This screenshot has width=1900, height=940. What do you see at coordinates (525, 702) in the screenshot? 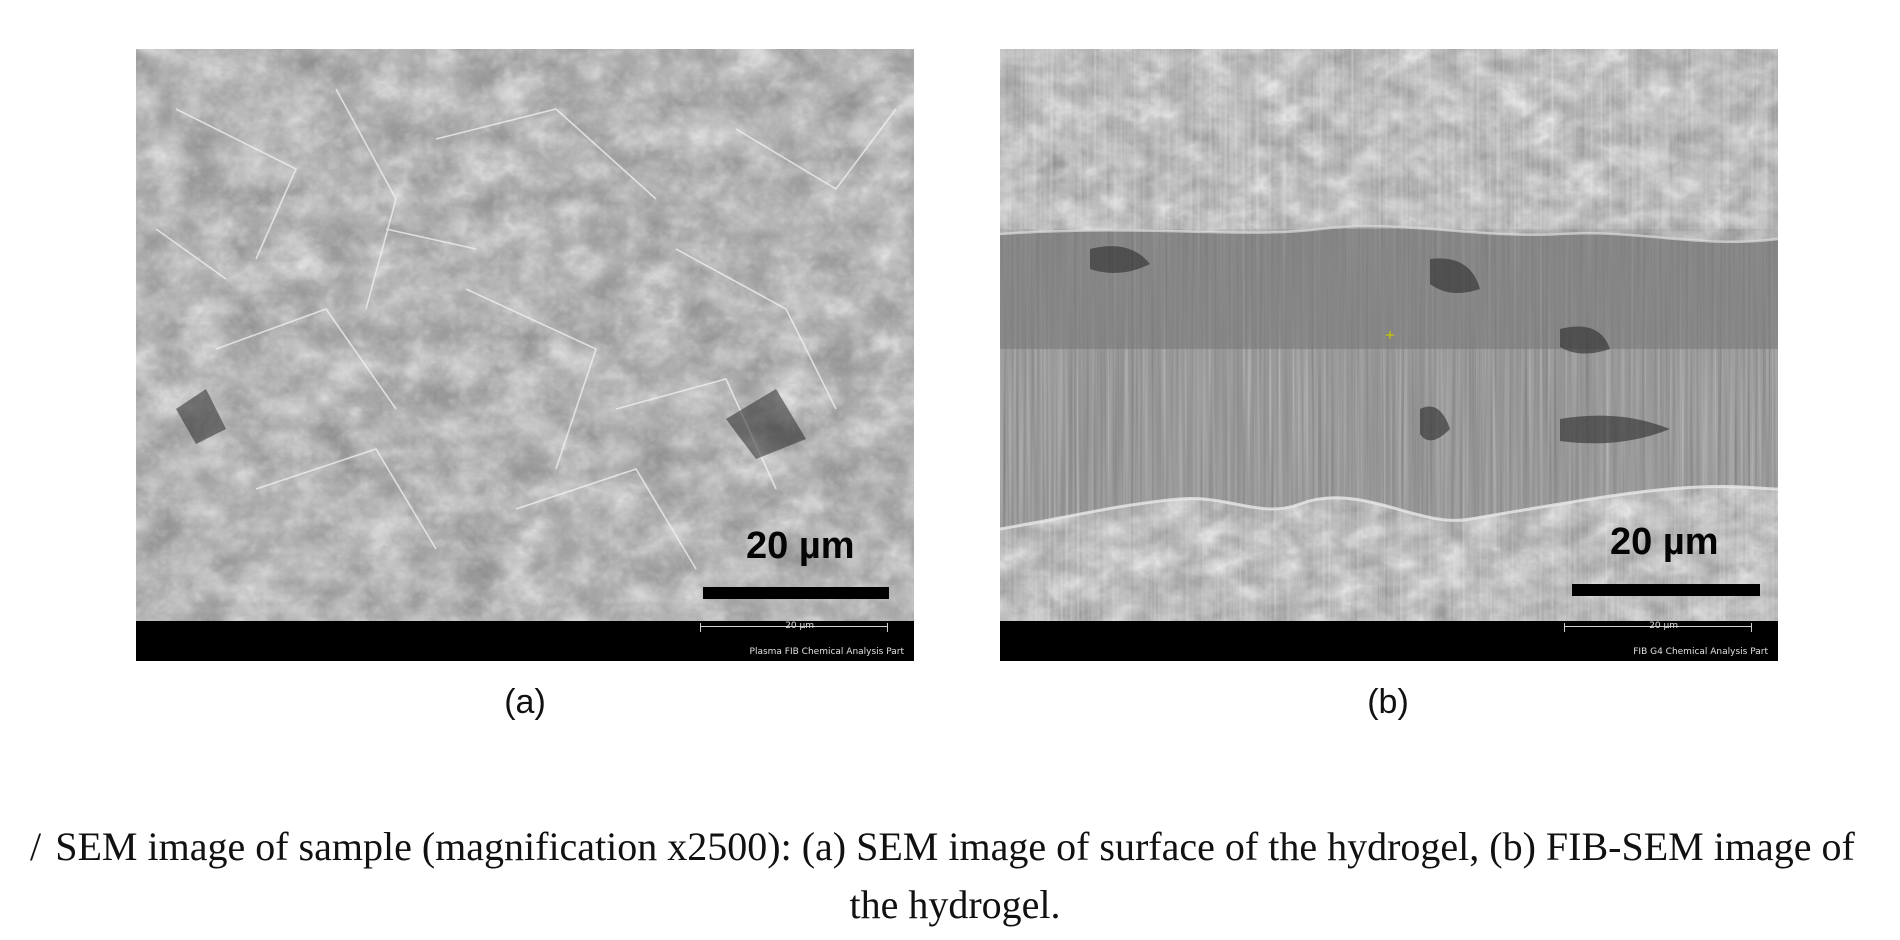
I see `panel-label-a: (a)` at bounding box center [525, 702].